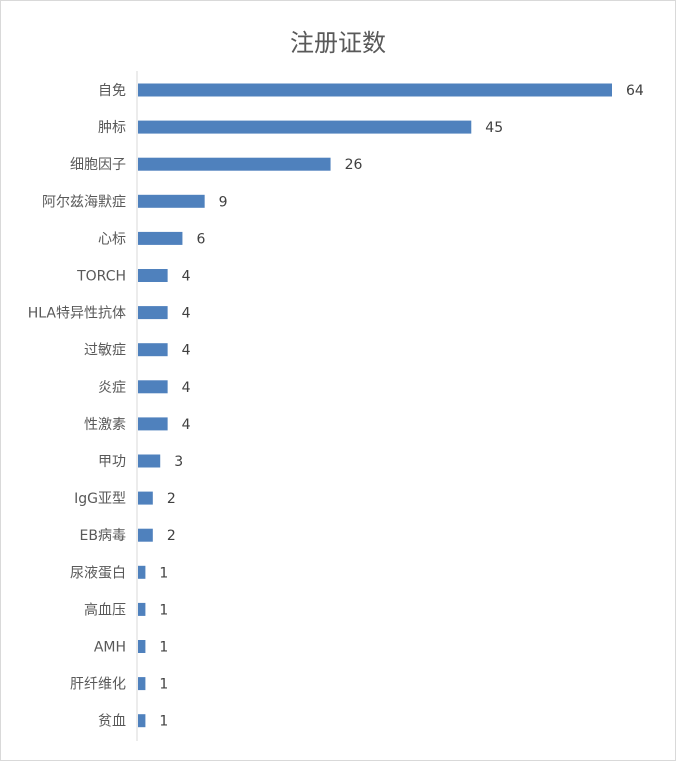 The image size is (676, 761). Describe the element at coordinates (103, 536) in the screenshot. I see `category-label: EB病毒` at that location.